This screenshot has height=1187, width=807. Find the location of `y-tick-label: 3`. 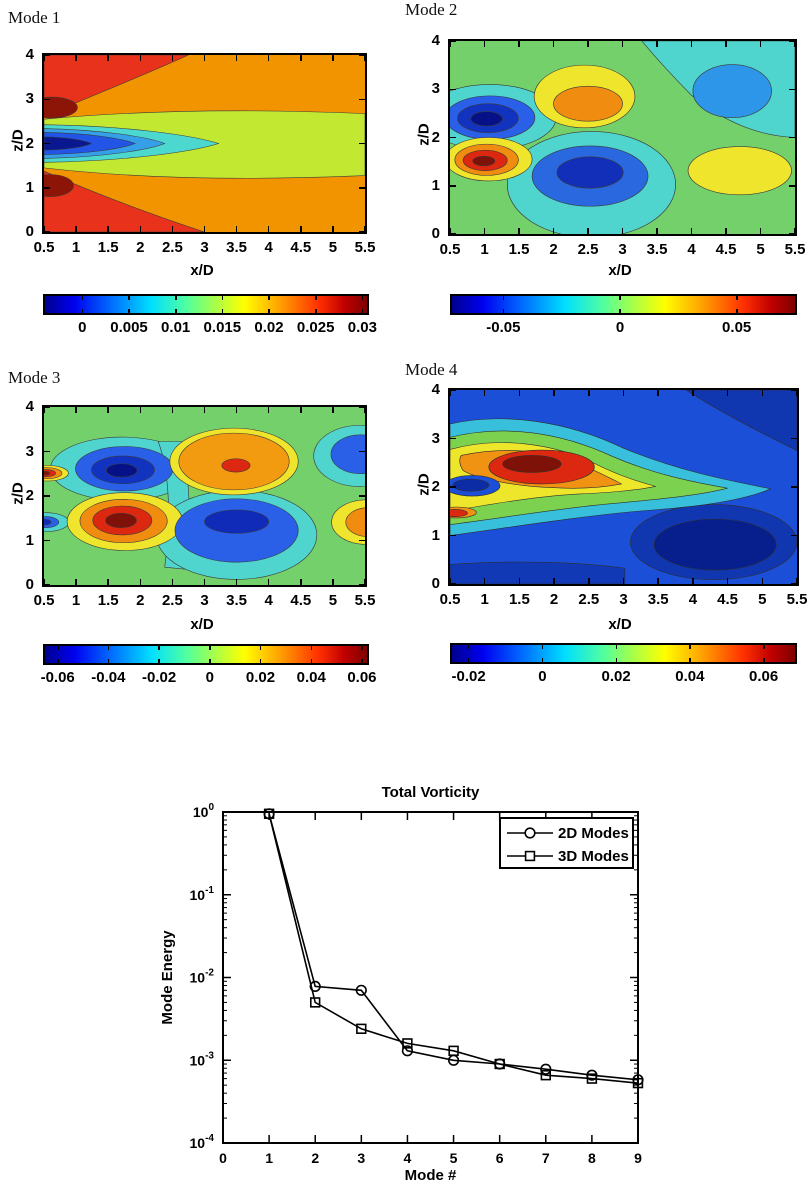

y-tick-label: 3 is located at coordinates (29, 451).